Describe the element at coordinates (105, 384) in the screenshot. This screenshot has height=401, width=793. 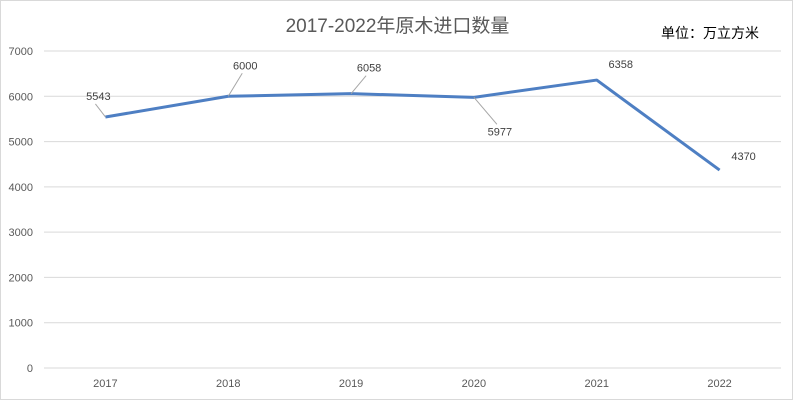
I see `x-tick-label: 2017` at that location.